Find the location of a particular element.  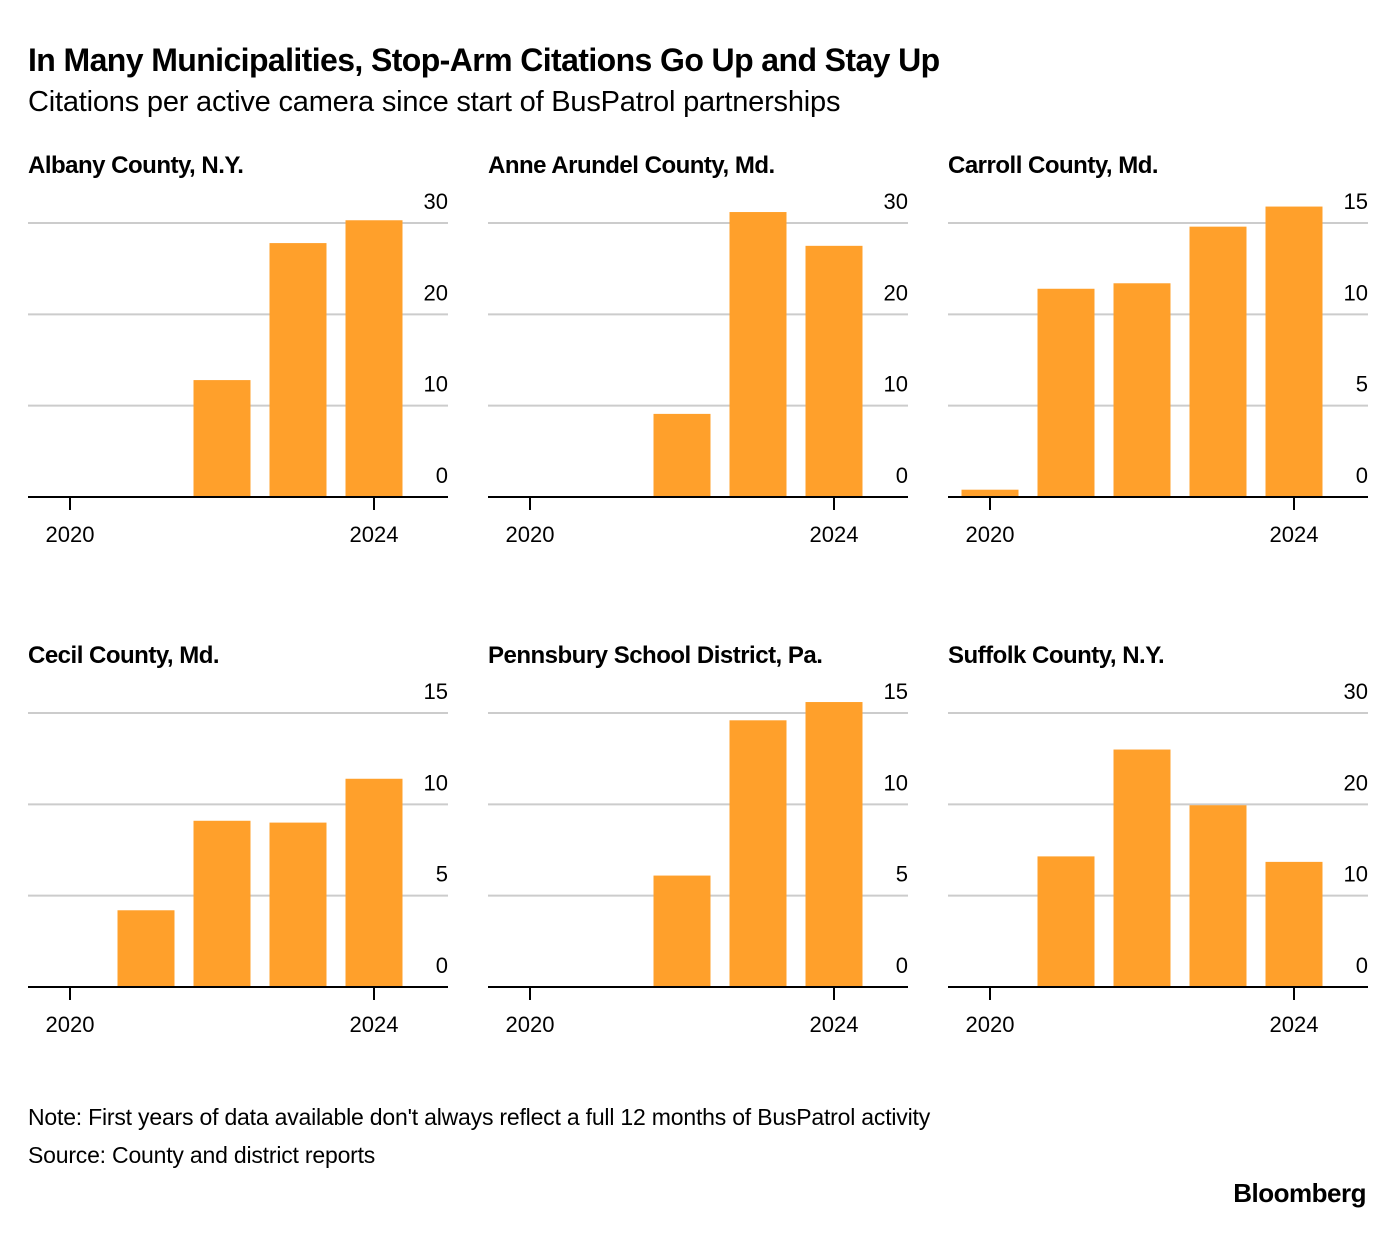

panel-title: Pennsbury School District, Pa. is located at coordinates (655, 655).